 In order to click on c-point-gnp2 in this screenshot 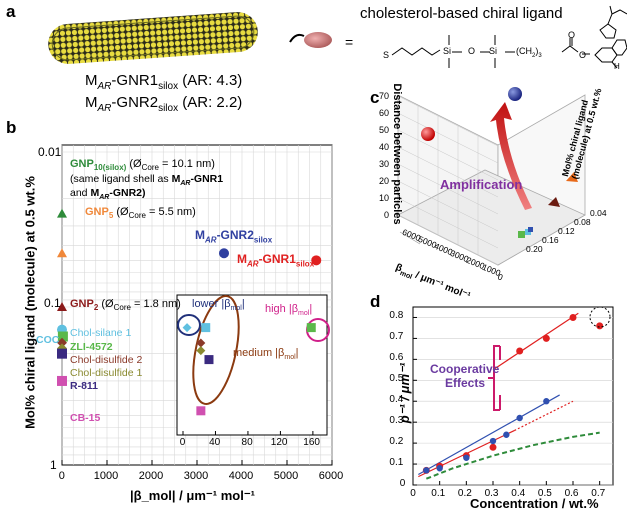, I will do `click(554, 202)`.